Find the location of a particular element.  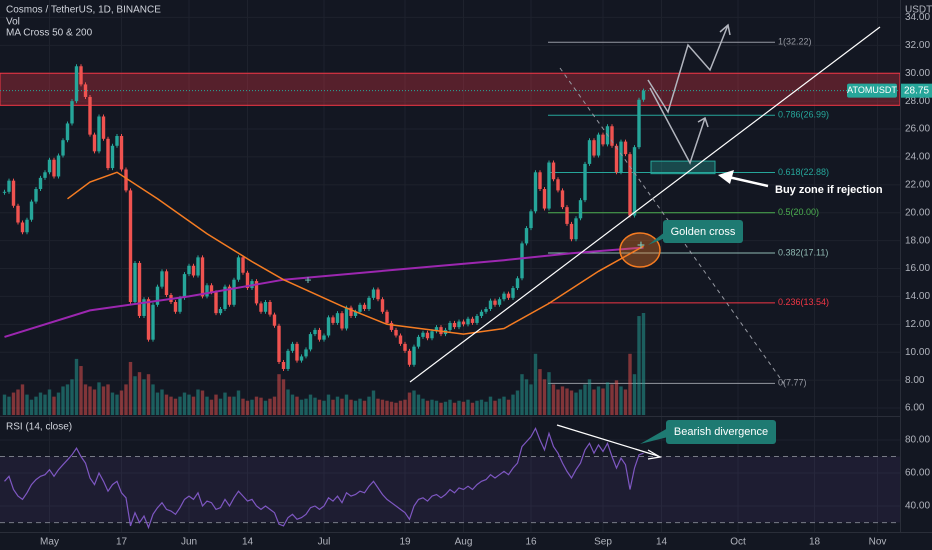

y-tick-label: 28.00 is located at coordinates (917, 101).